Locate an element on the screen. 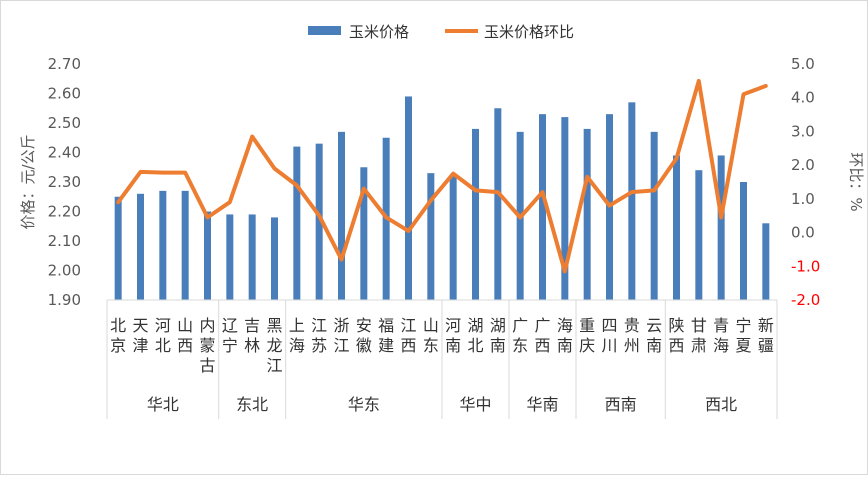 This screenshot has height=478, width=868. province-label: 青 is located at coordinates (721, 325).